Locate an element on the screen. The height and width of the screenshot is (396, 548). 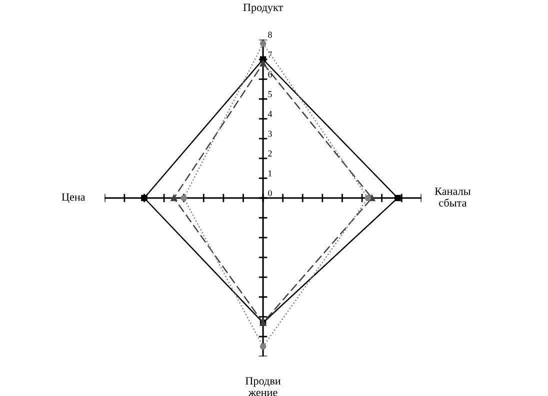
y-tick-label: 8 is located at coordinates (270, 35).